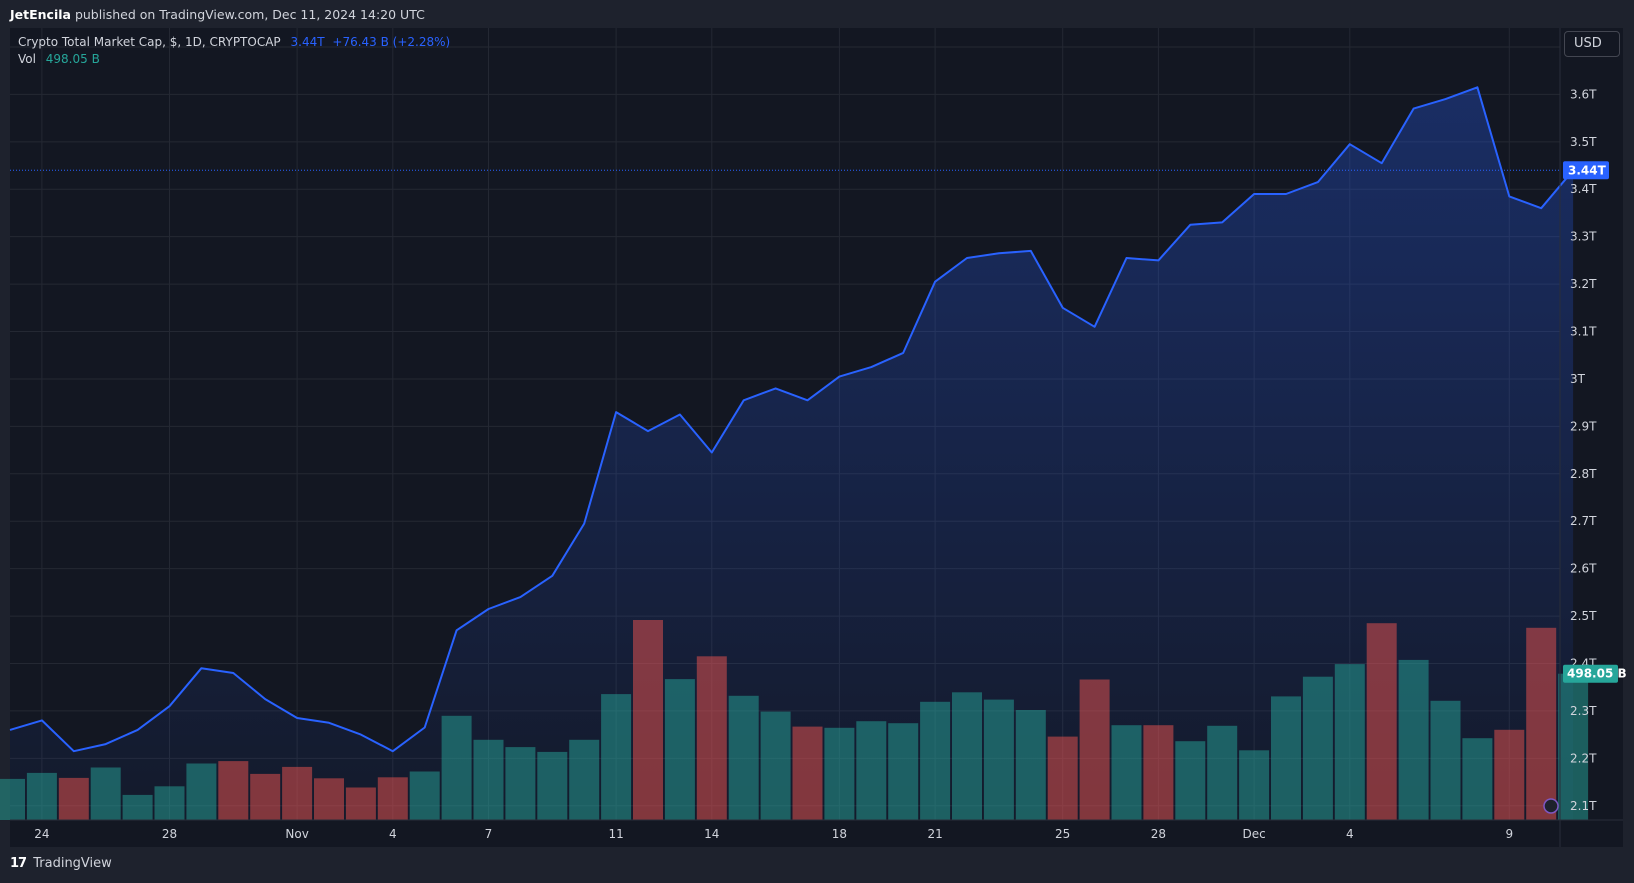  What do you see at coordinates (27, 59) in the screenshot?
I see `volume-label: Vol` at bounding box center [27, 59].